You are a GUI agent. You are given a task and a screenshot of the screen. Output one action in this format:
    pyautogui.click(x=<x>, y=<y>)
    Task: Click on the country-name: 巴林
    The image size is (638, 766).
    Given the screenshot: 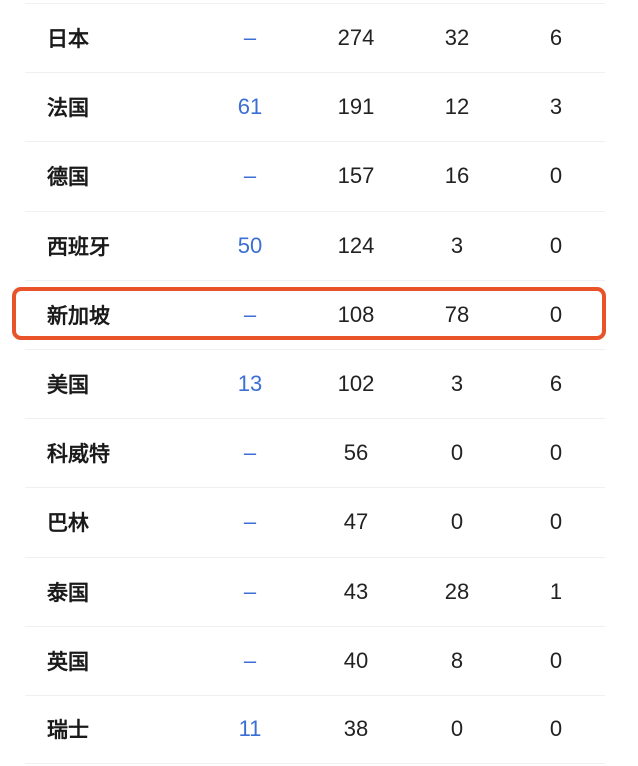 What is the action you would take?
    pyautogui.click(x=68, y=523)
    